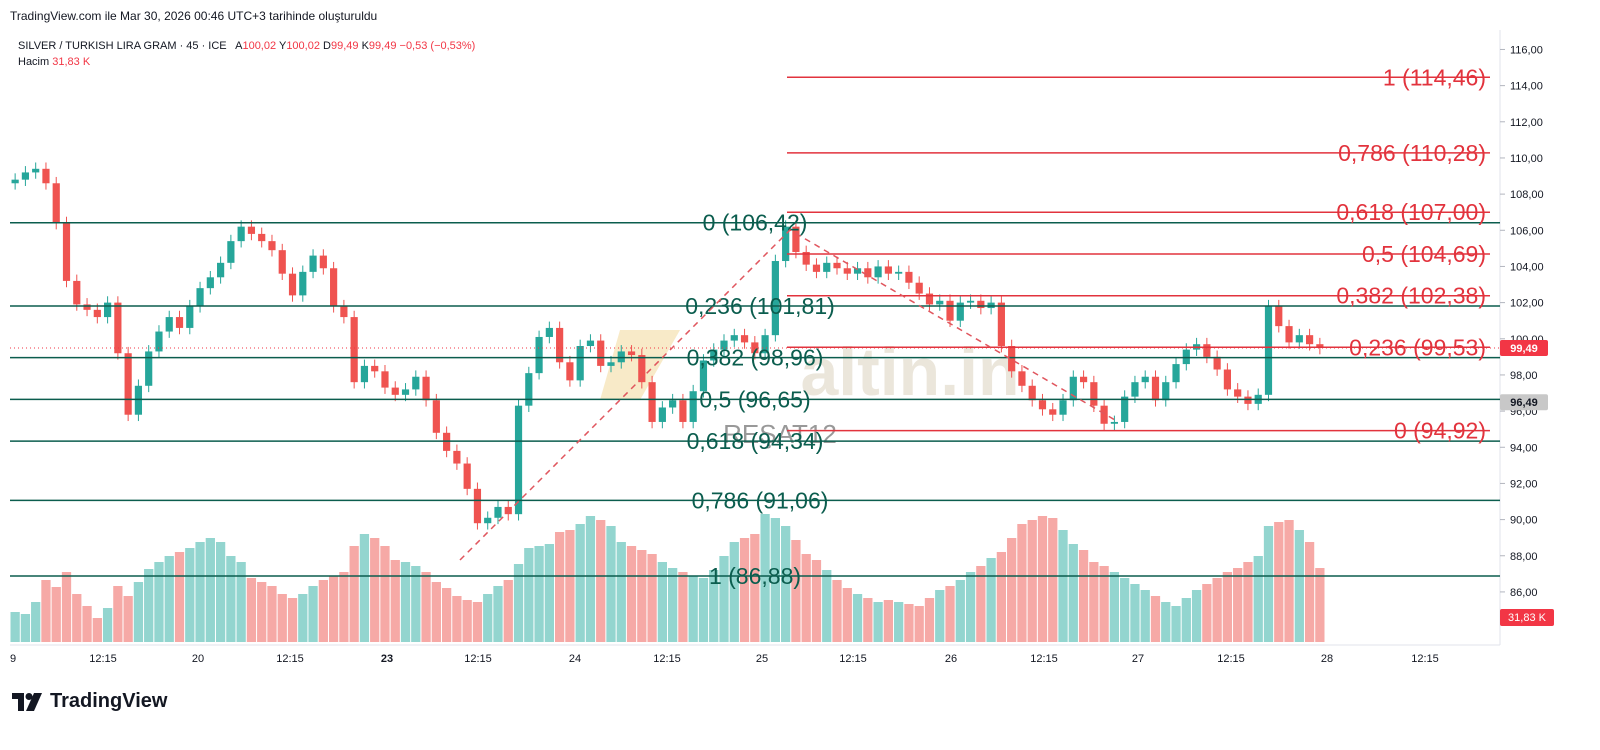 This screenshot has width=1600, height=750. Describe the element at coordinates (282, 46) in the screenshot. I see `high-label: Y` at that location.